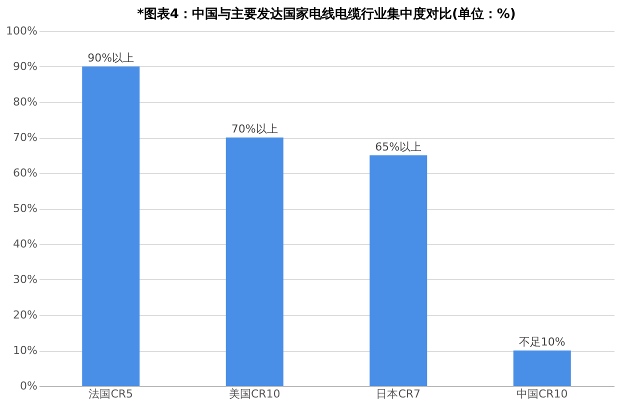  I want to click on y-tick-label: 30%, so click(25, 279).